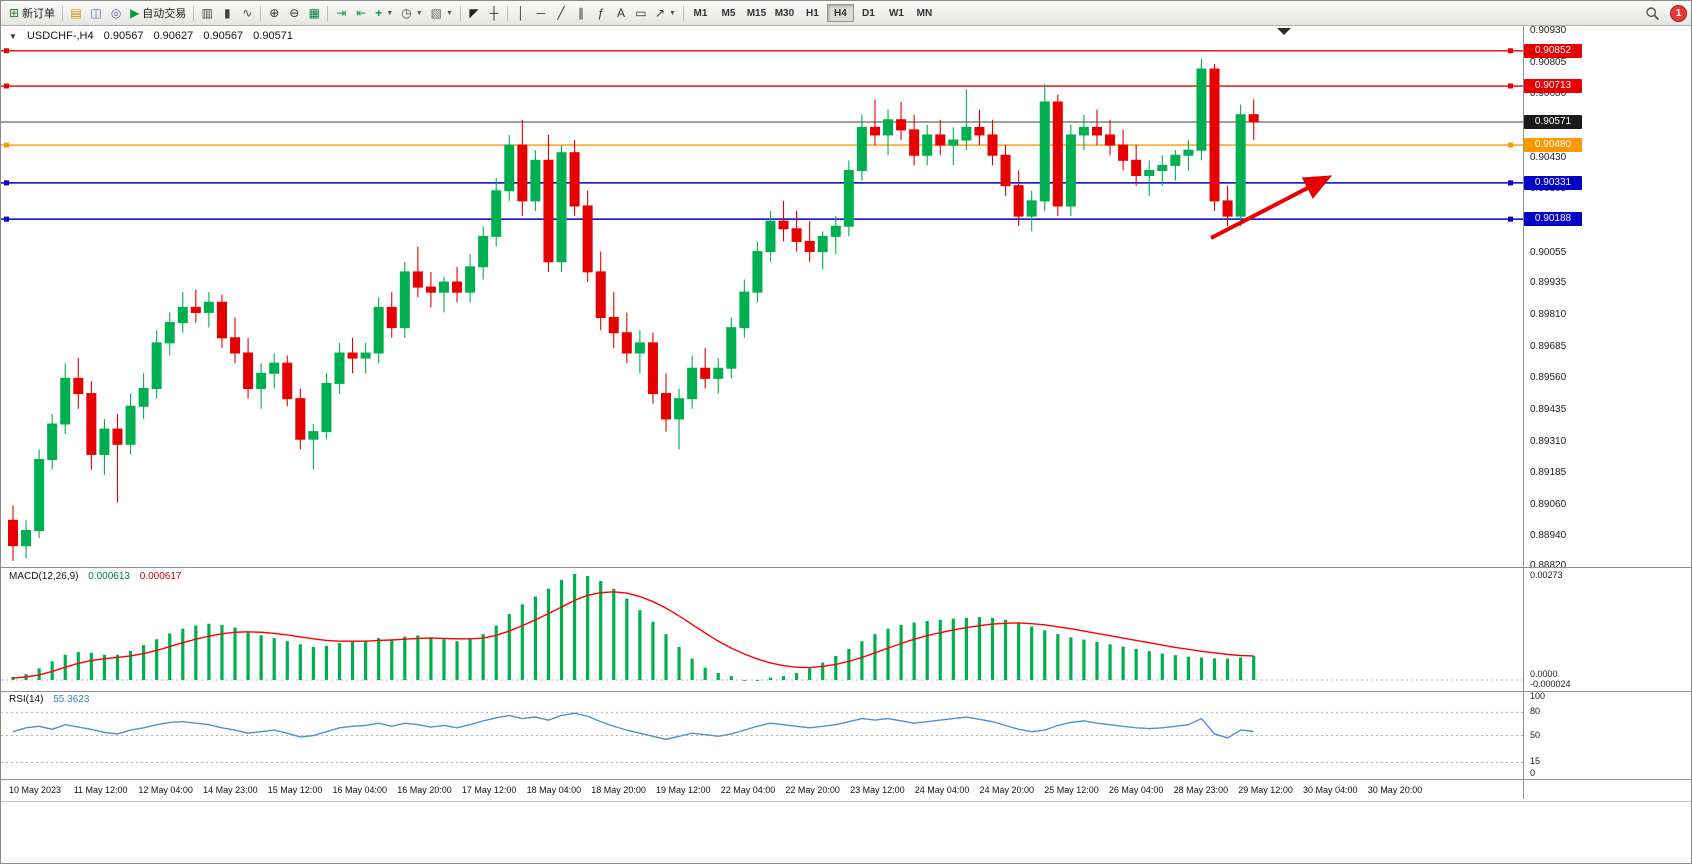  Describe the element at coordinates (13, 36) in the screenshot. I see `symbol-dropdown-icon: ▼` at that location.